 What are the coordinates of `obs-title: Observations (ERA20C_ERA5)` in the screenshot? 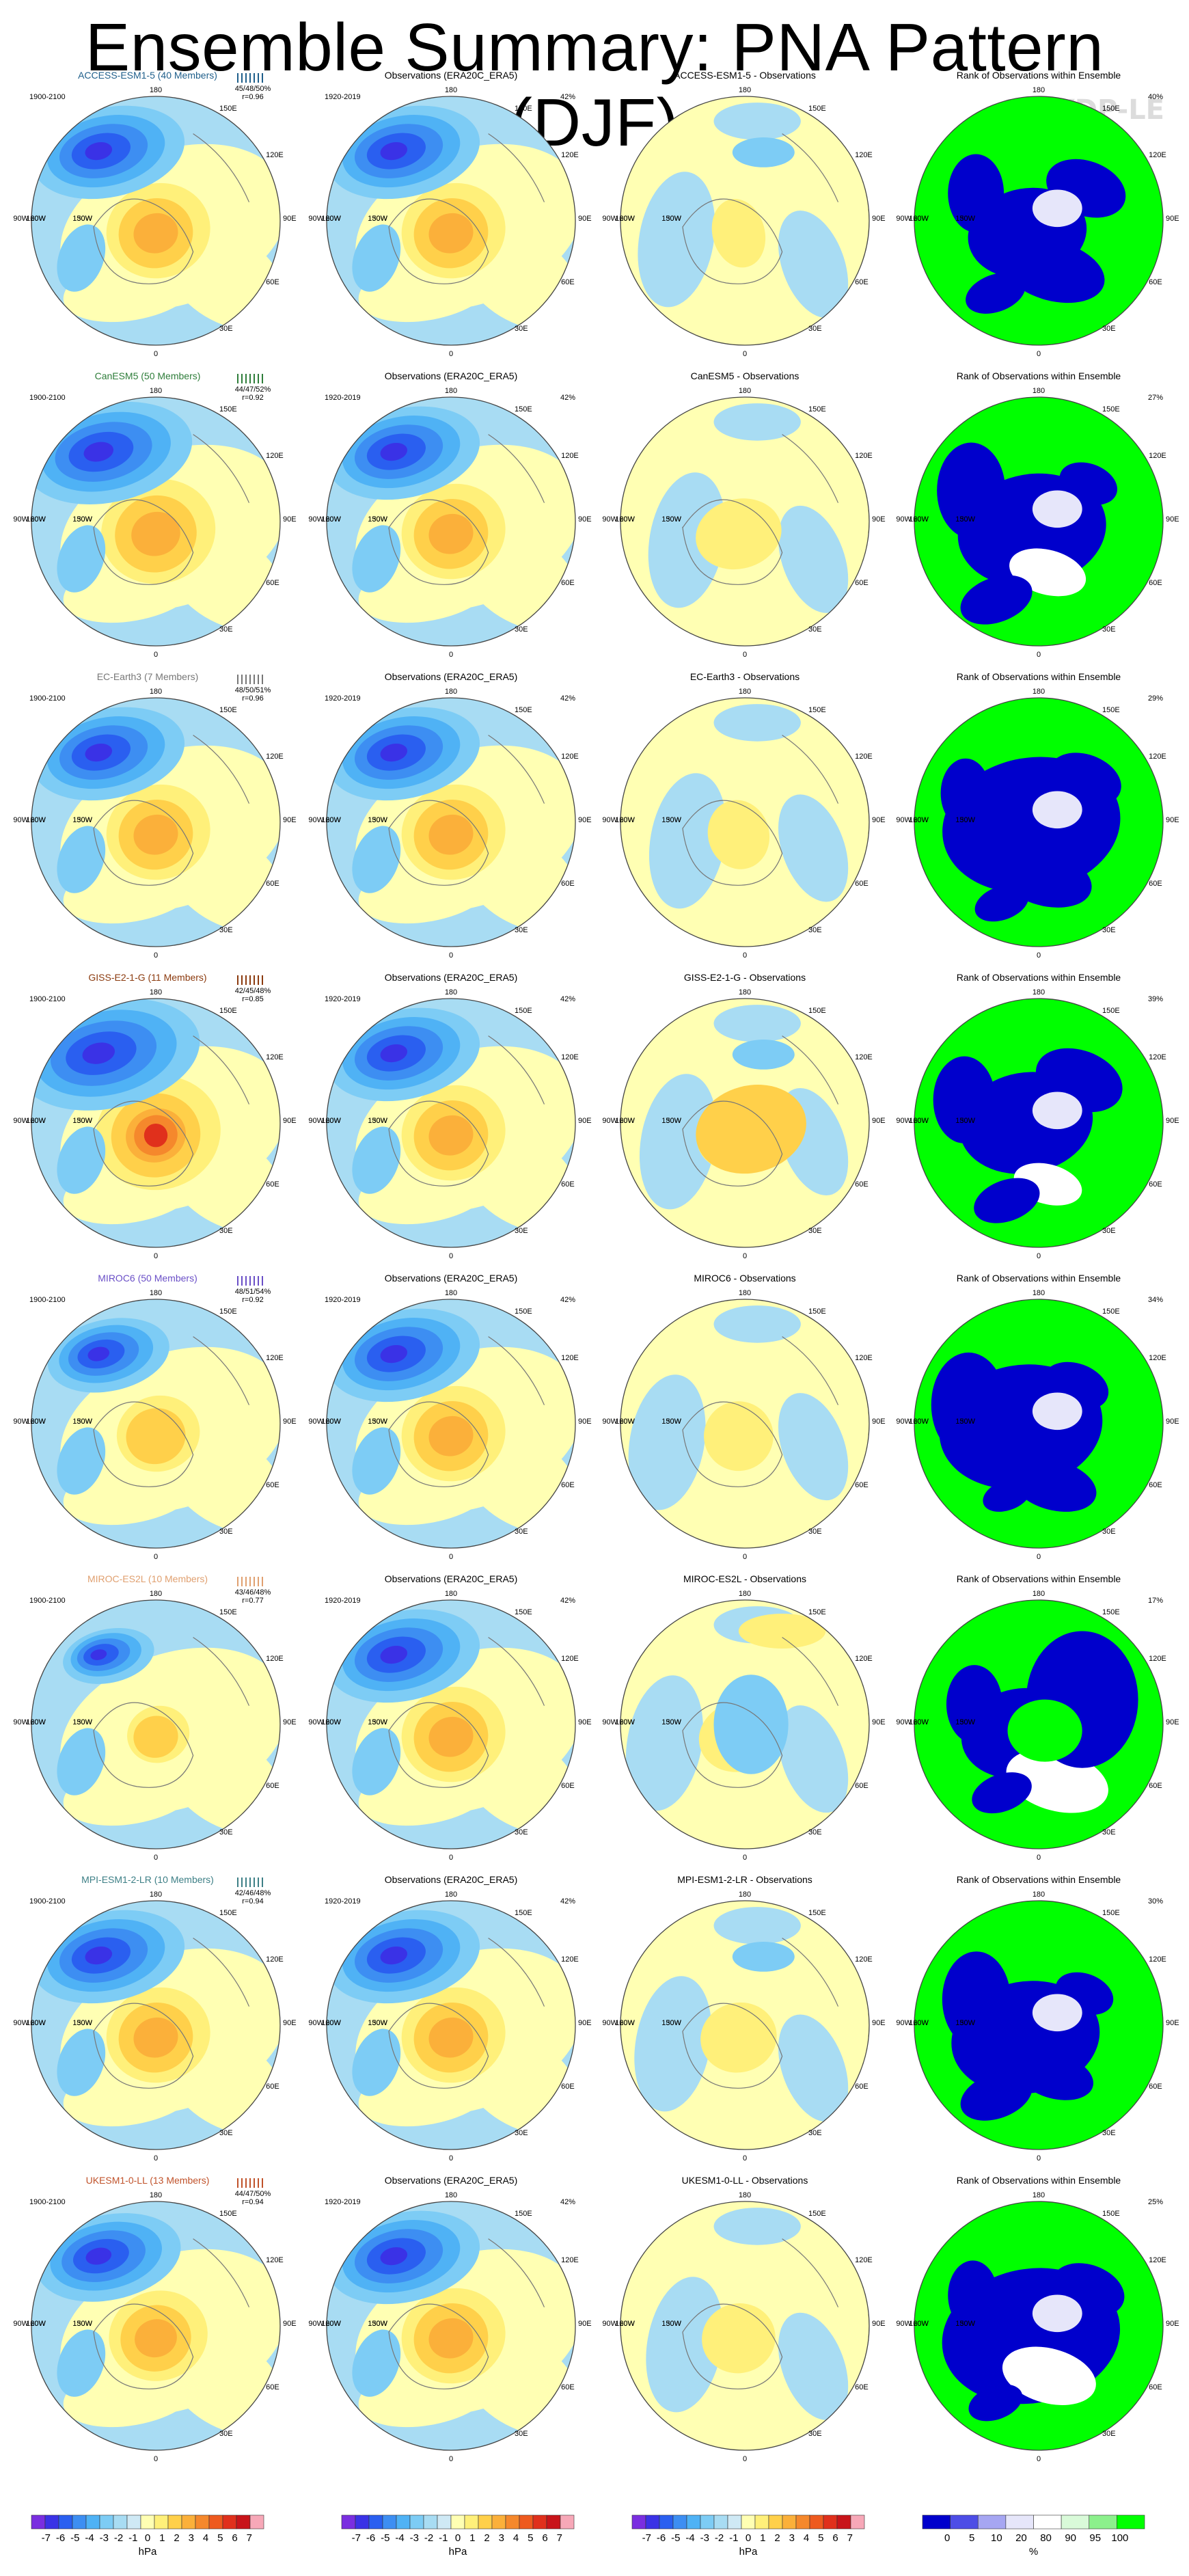 It's located at (451, 376).